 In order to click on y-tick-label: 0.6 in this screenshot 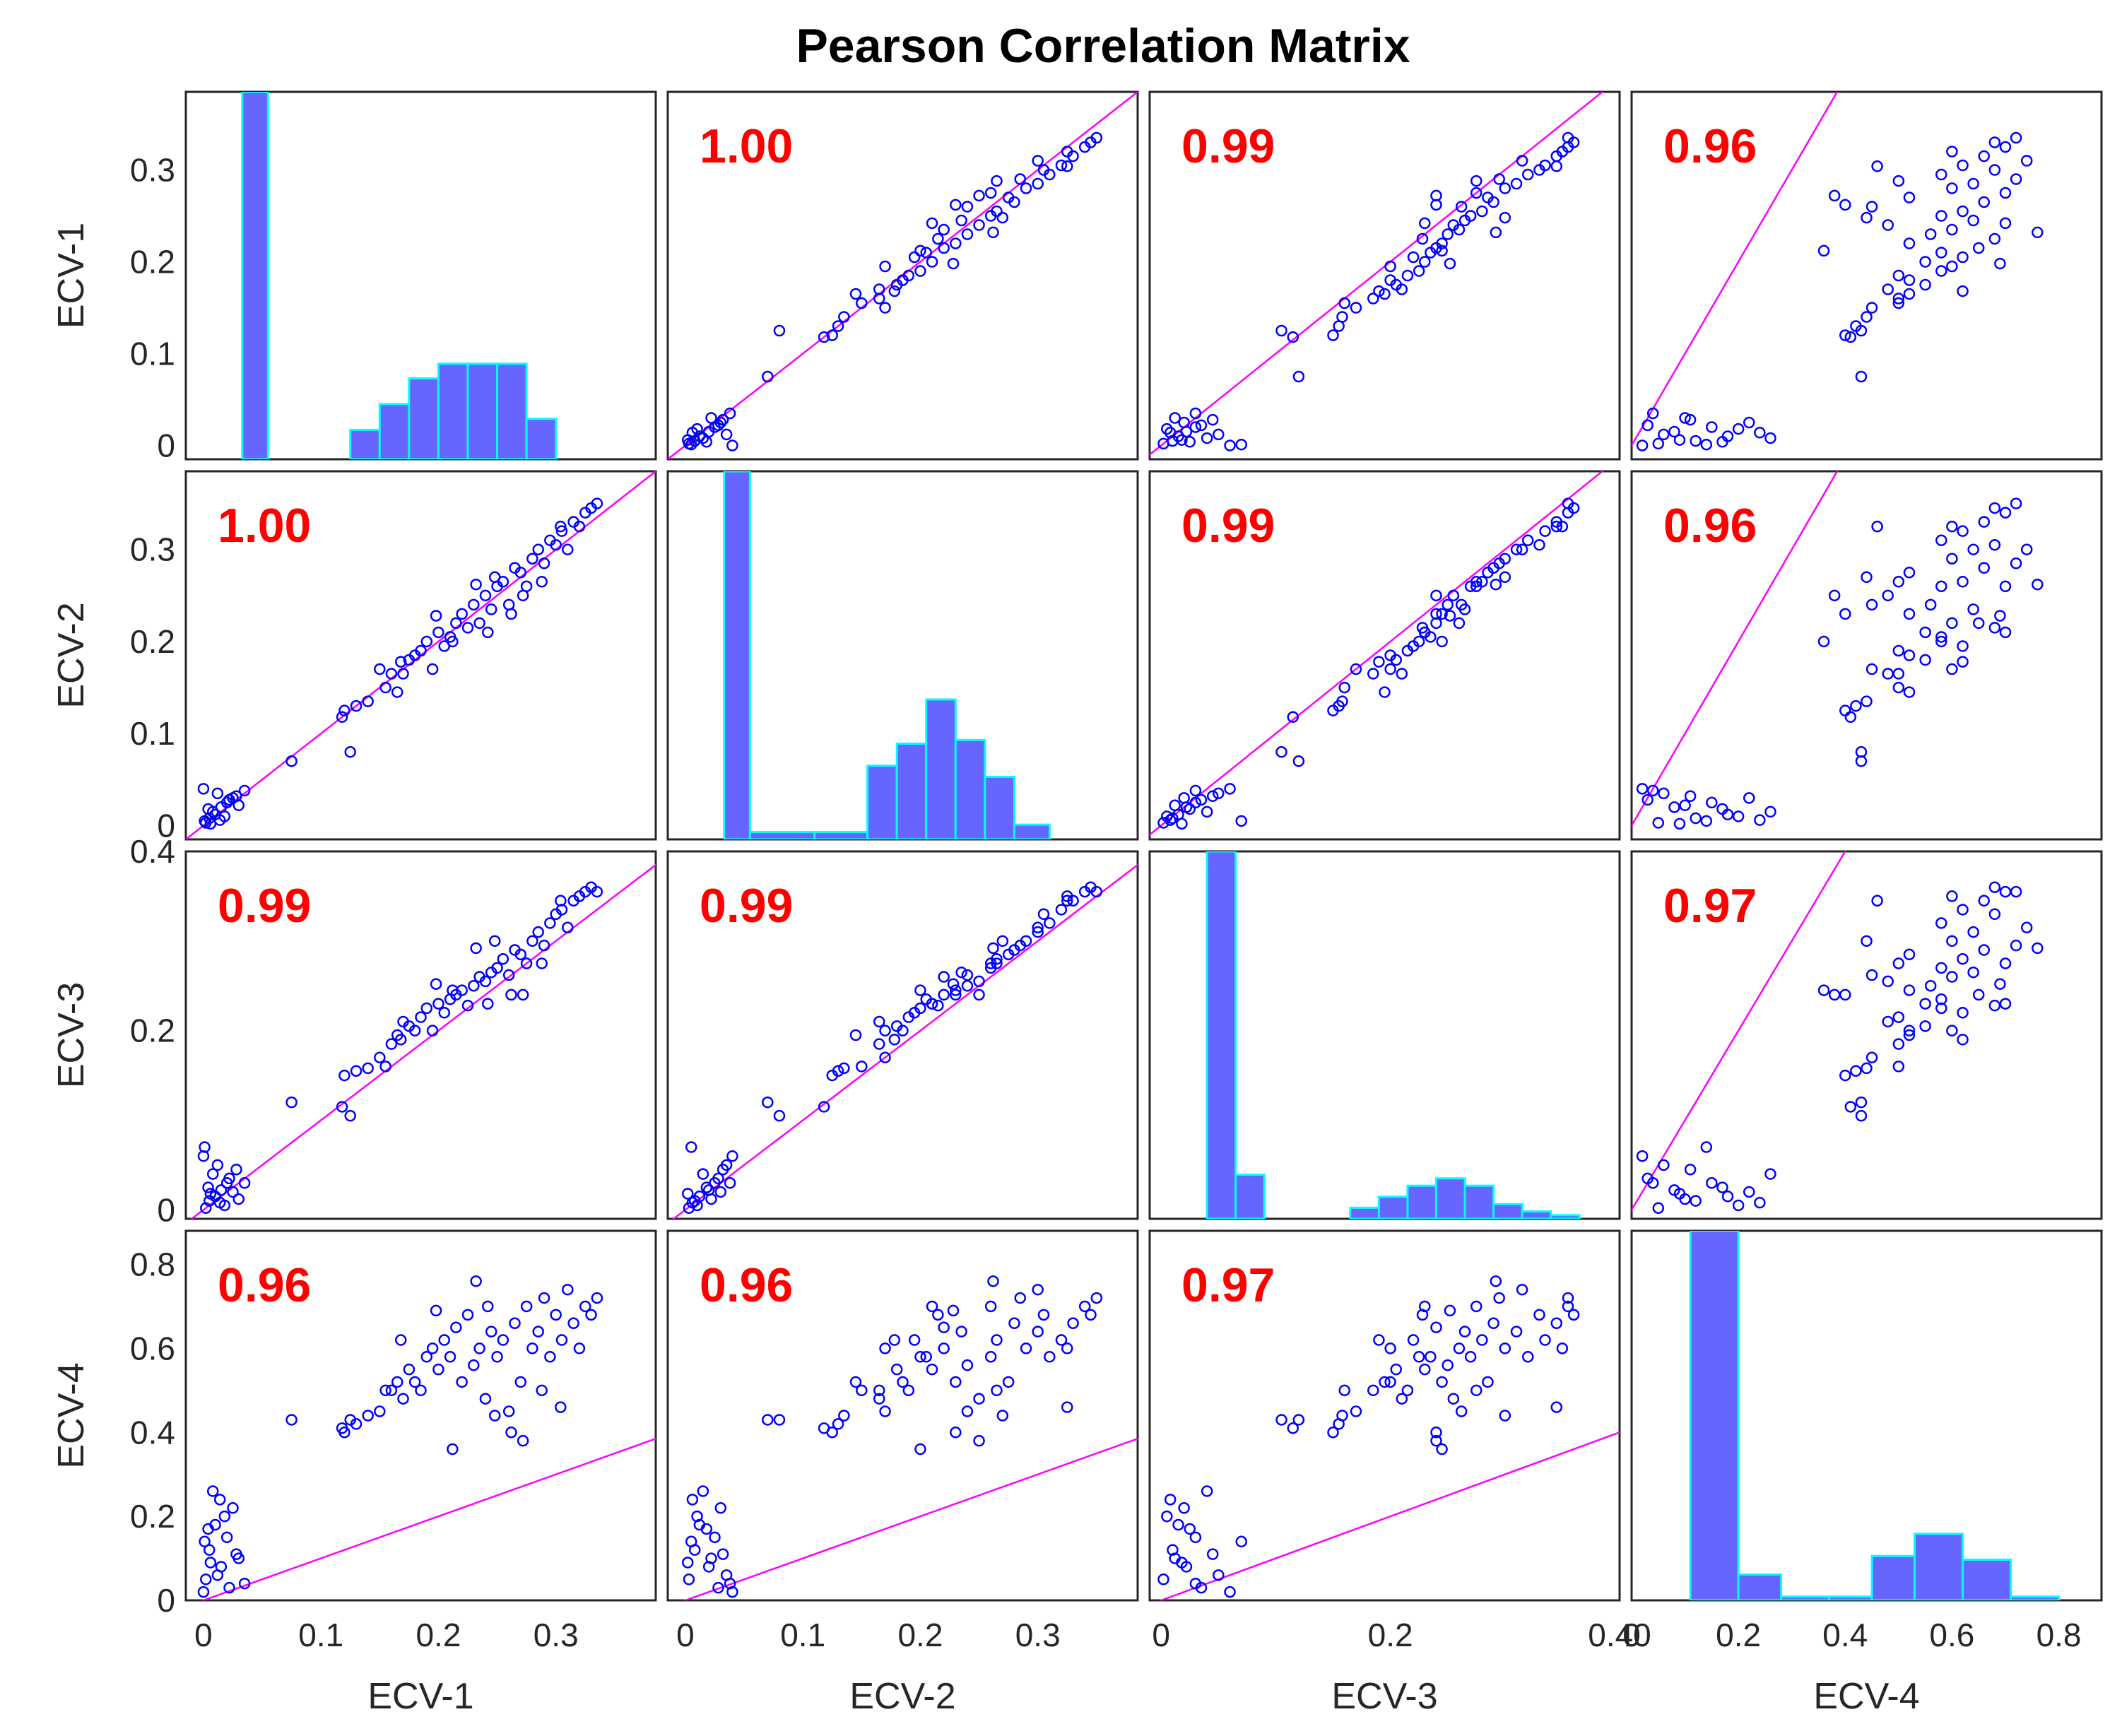, I will do `click(152, 1348)`.